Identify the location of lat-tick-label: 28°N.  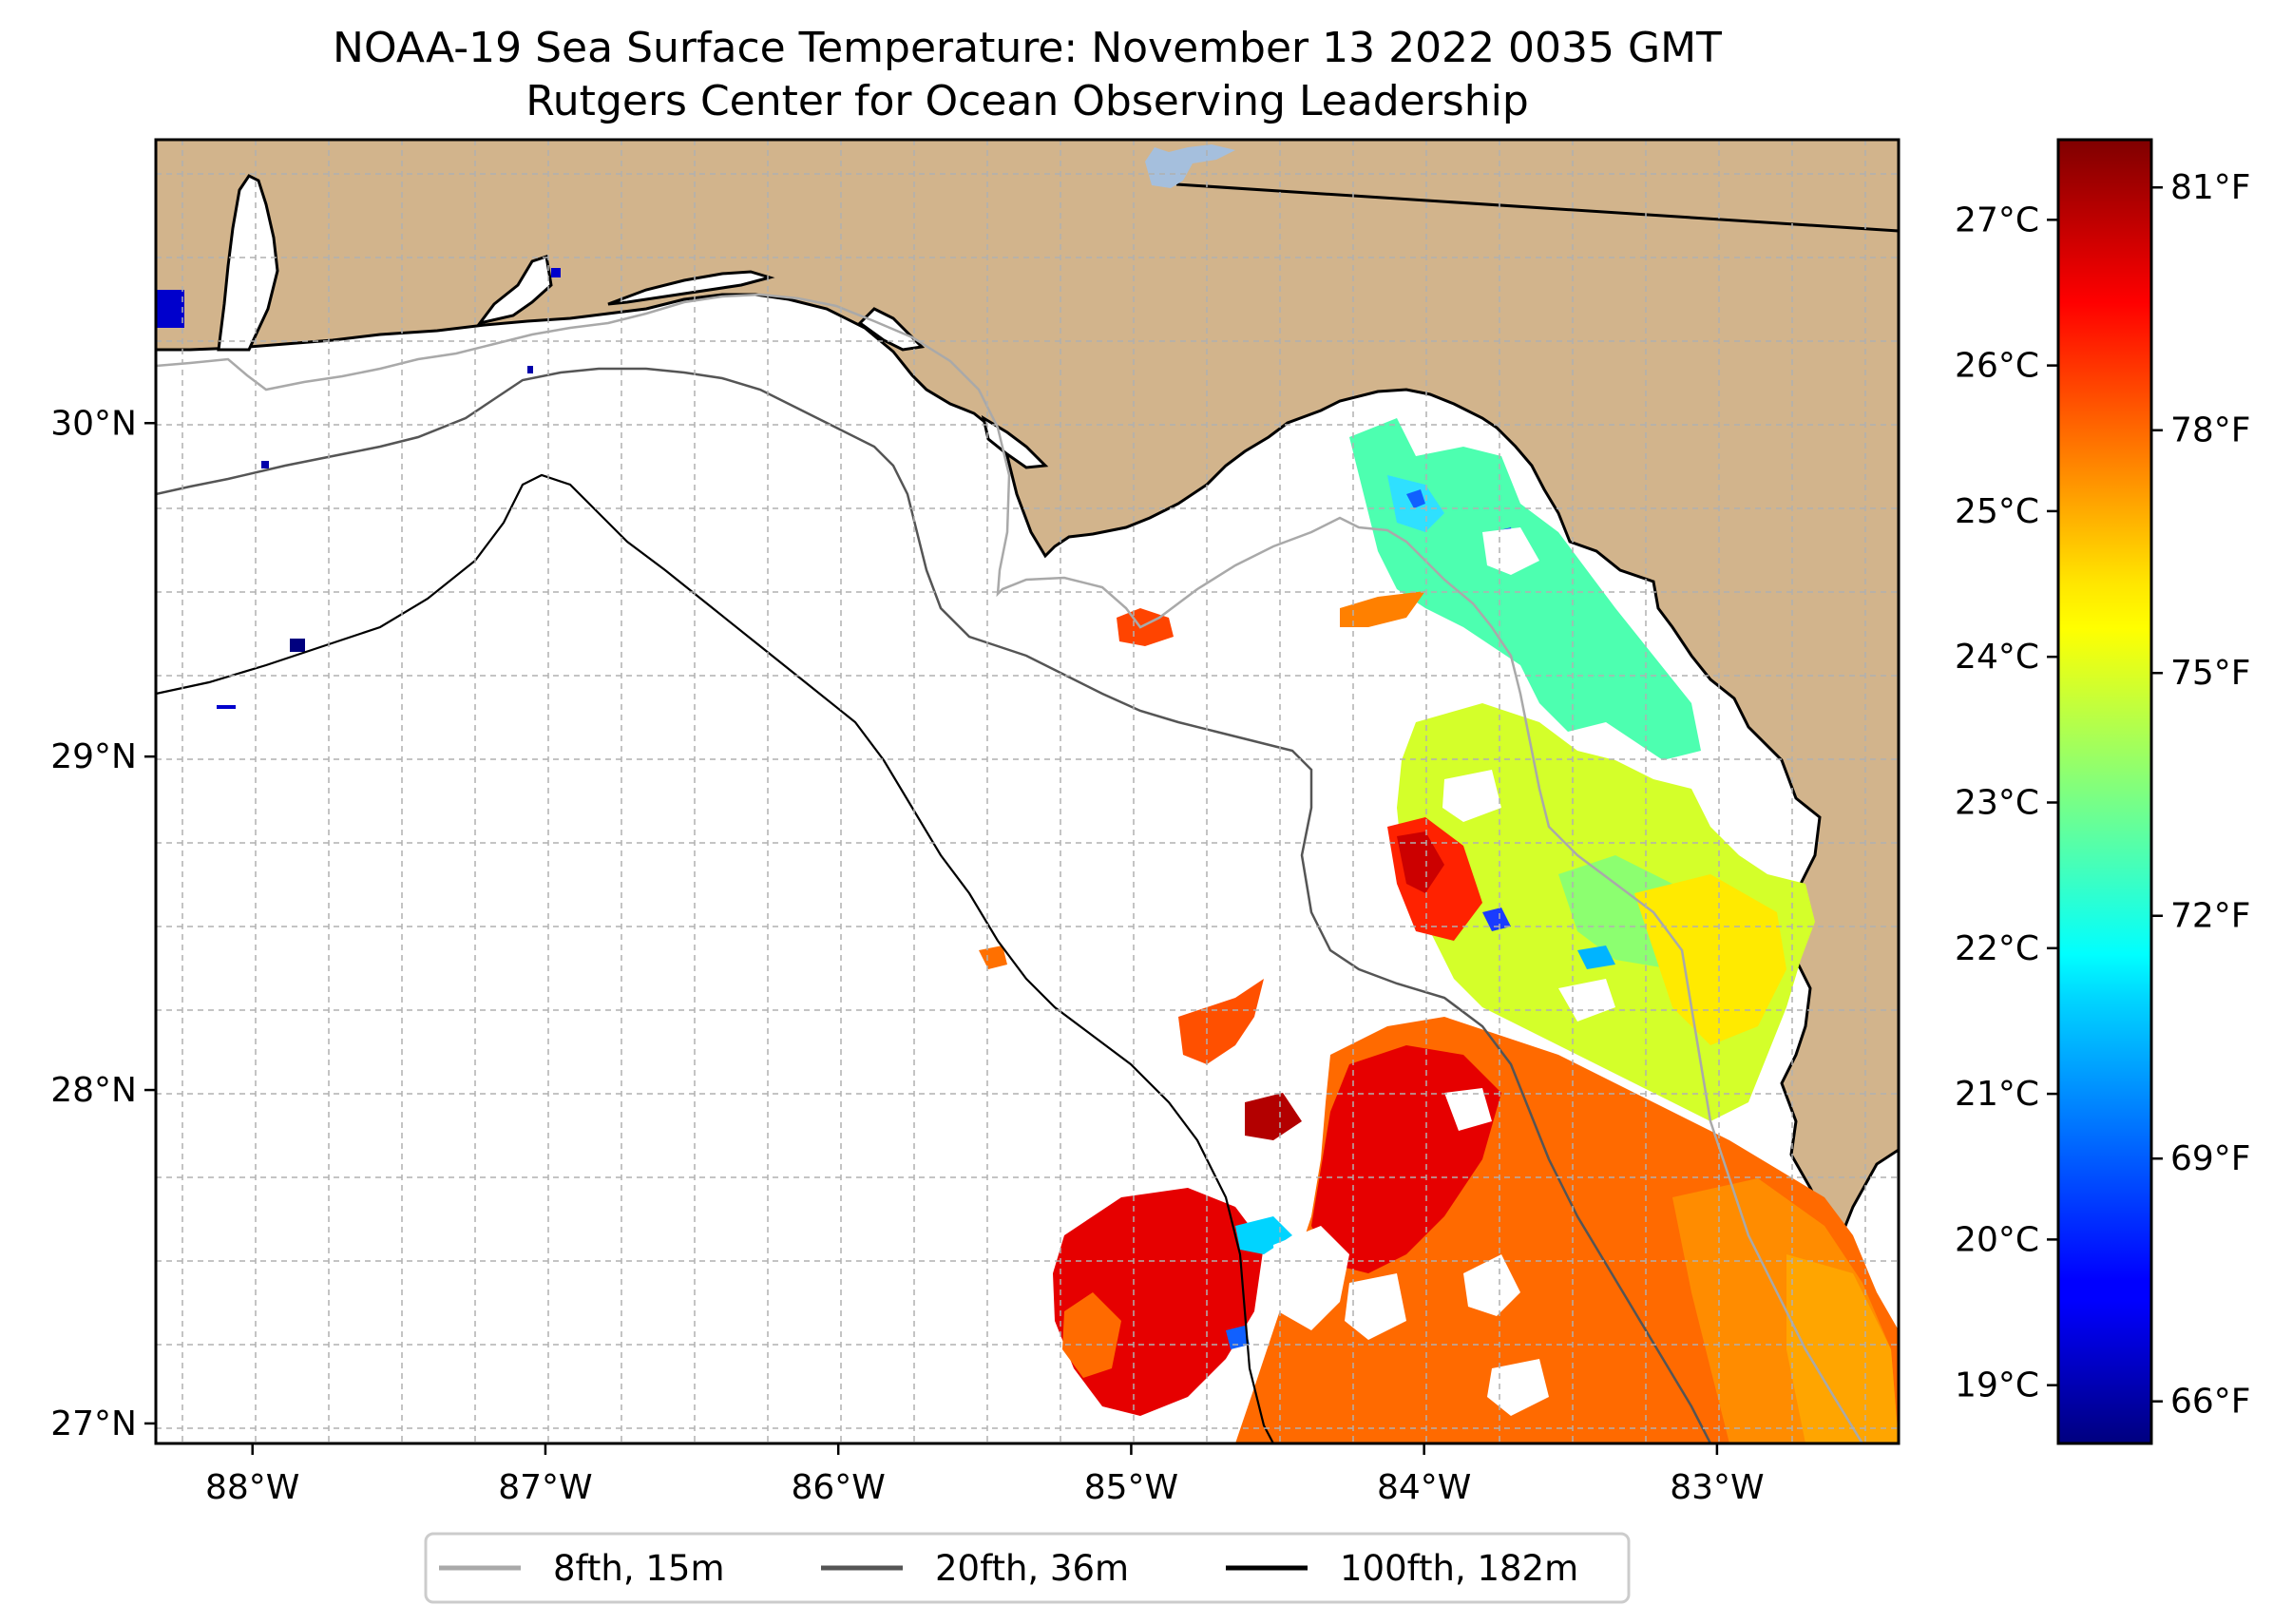
(93, 1090).